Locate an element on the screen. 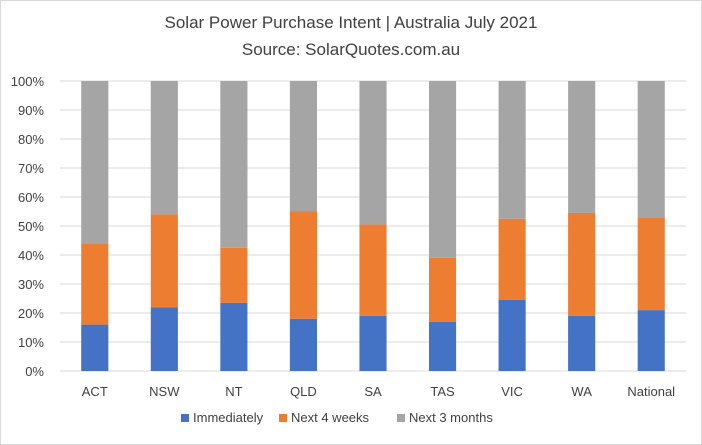 Image resolution: width=702 pixels, height=445 pixels. bar-segment-qld-next-3-months is located at coordinates (303, 146).